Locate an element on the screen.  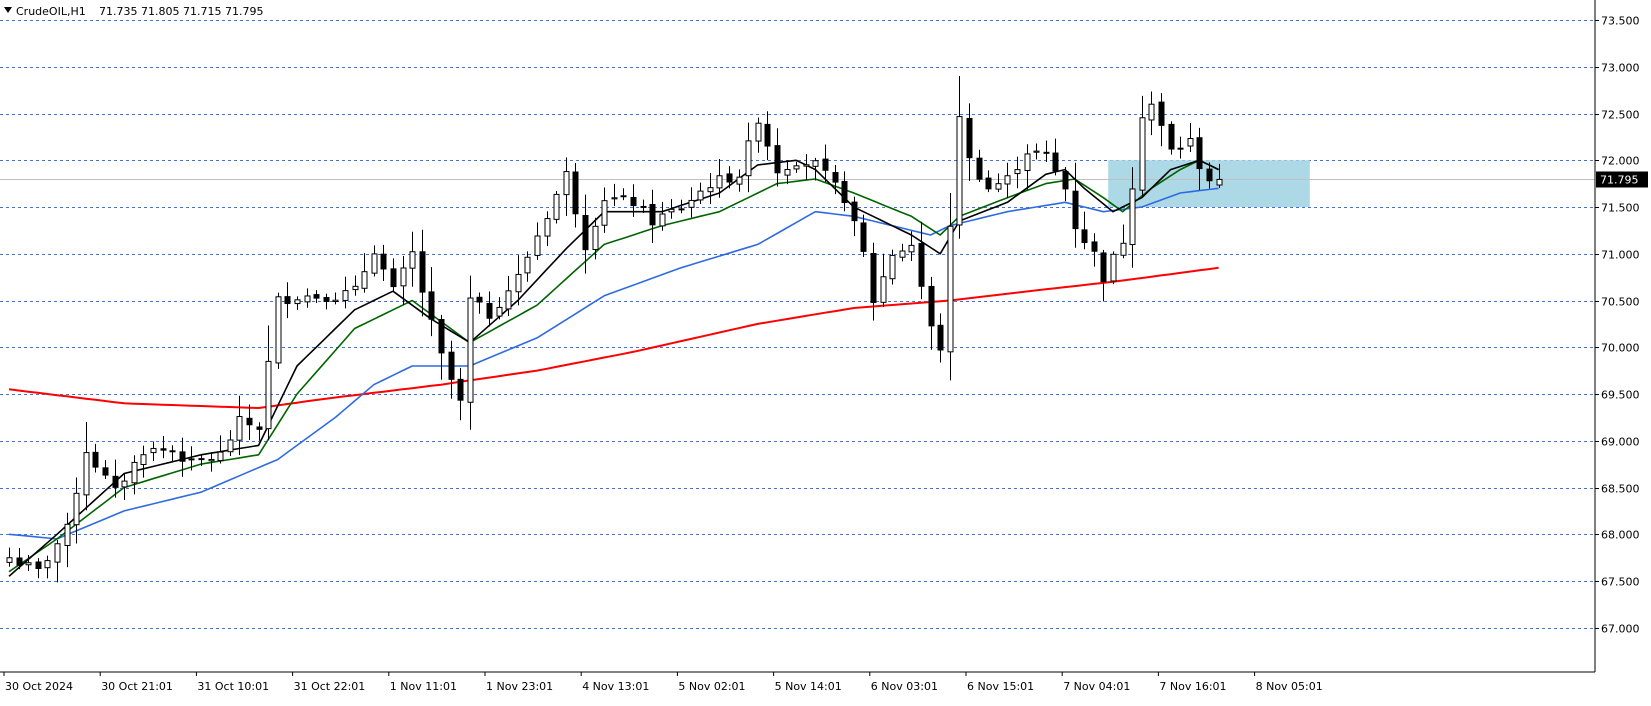
price-tick-label: 68.000 is located at coordinates (1620, 535).